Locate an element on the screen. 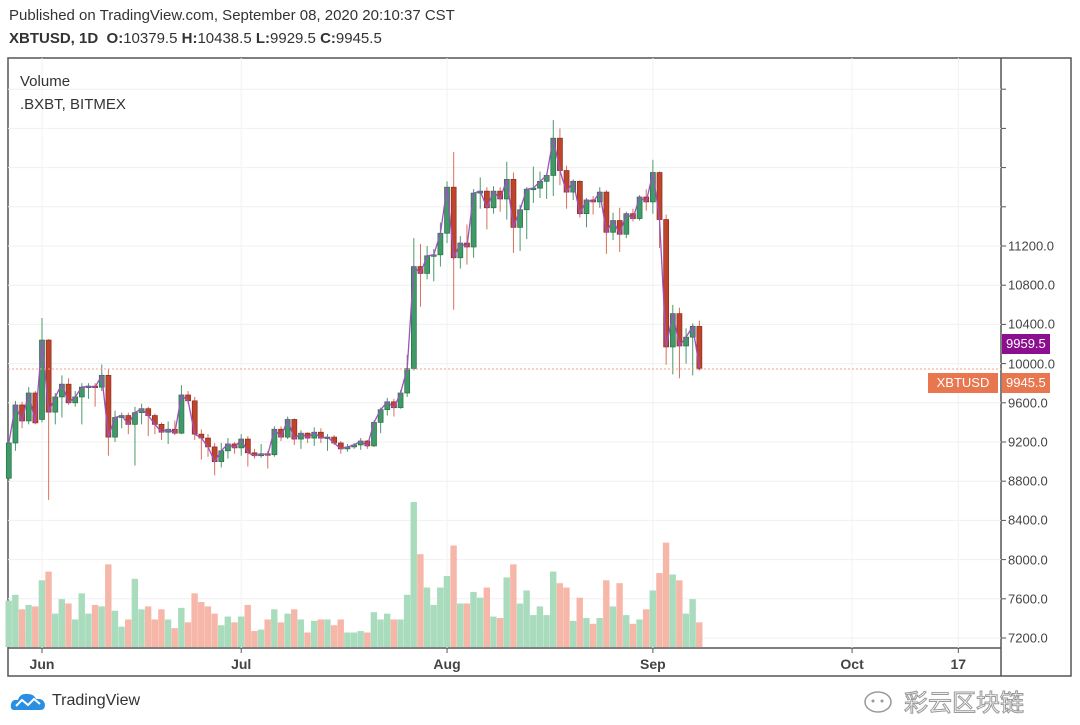 Image resolution: width=1080 pixels, height=725 pixels. x-tick-label: Jun is located at coordinates (42, 664).